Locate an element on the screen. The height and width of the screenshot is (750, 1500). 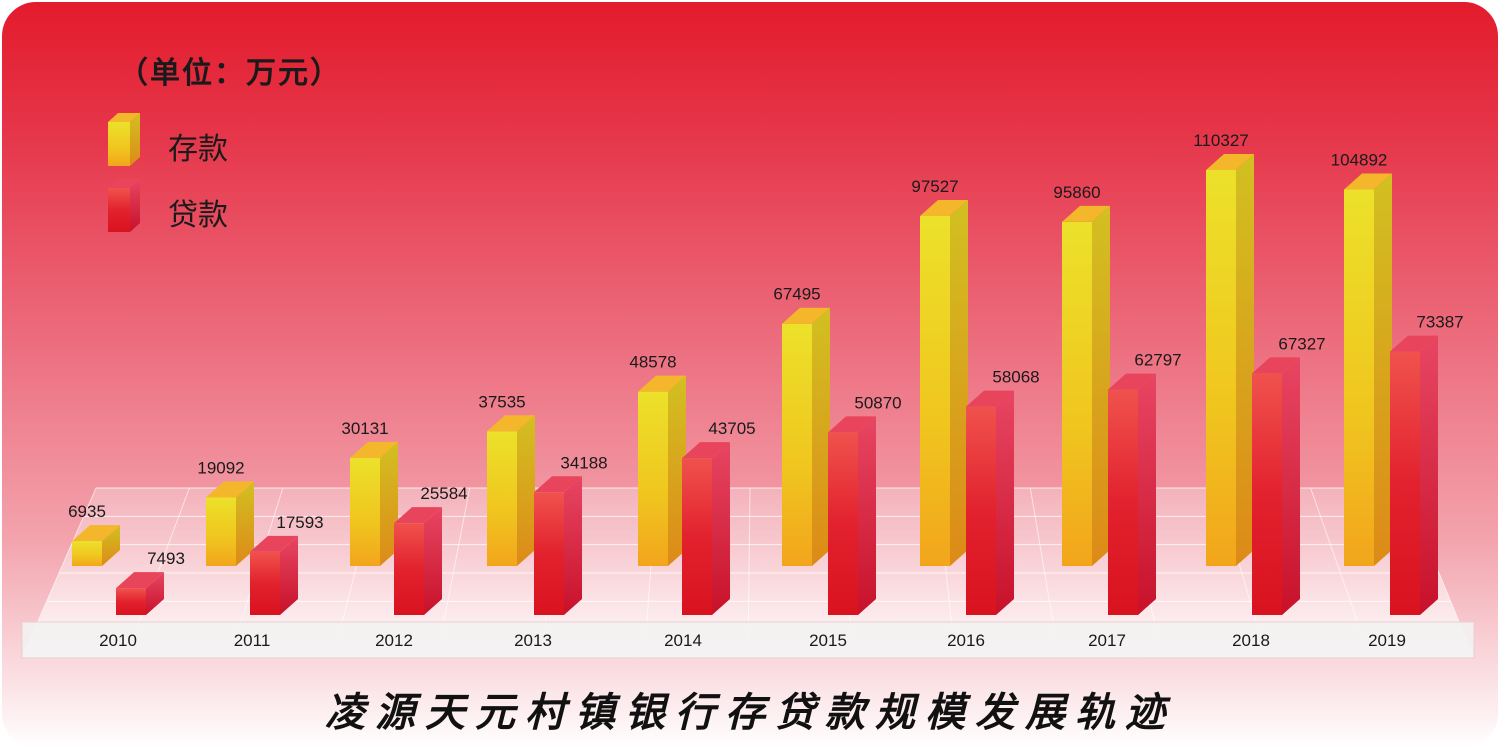
bar-loan-2015-top is located at coordinates (852, 424).